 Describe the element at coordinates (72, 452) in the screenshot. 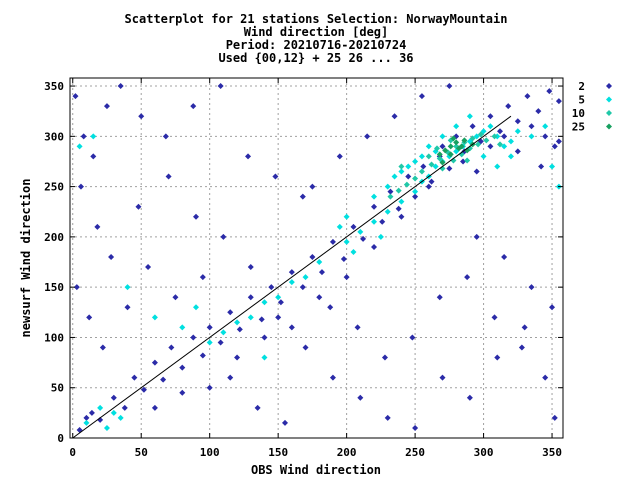

I see `x-tick-label: 0` at that location.